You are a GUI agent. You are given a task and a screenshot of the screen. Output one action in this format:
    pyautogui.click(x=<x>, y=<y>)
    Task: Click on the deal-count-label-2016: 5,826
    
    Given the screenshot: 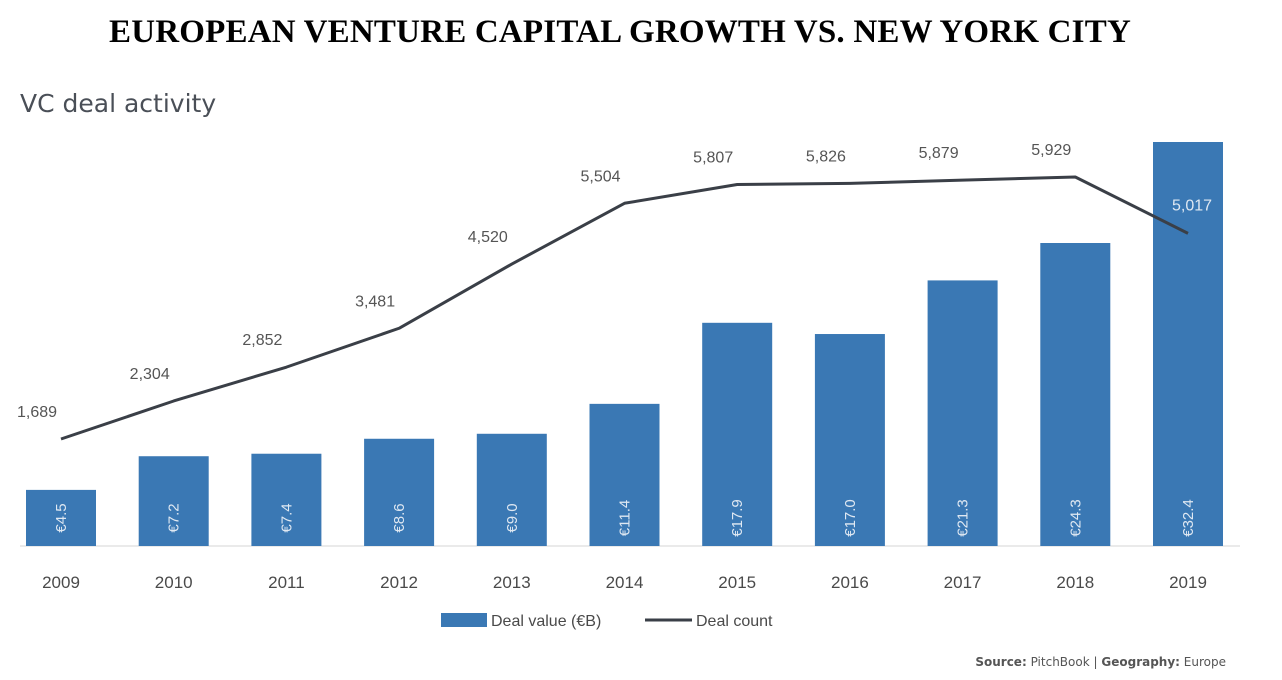 What is the action you would take?
    pyautogui.click(x=826, y=156)
    